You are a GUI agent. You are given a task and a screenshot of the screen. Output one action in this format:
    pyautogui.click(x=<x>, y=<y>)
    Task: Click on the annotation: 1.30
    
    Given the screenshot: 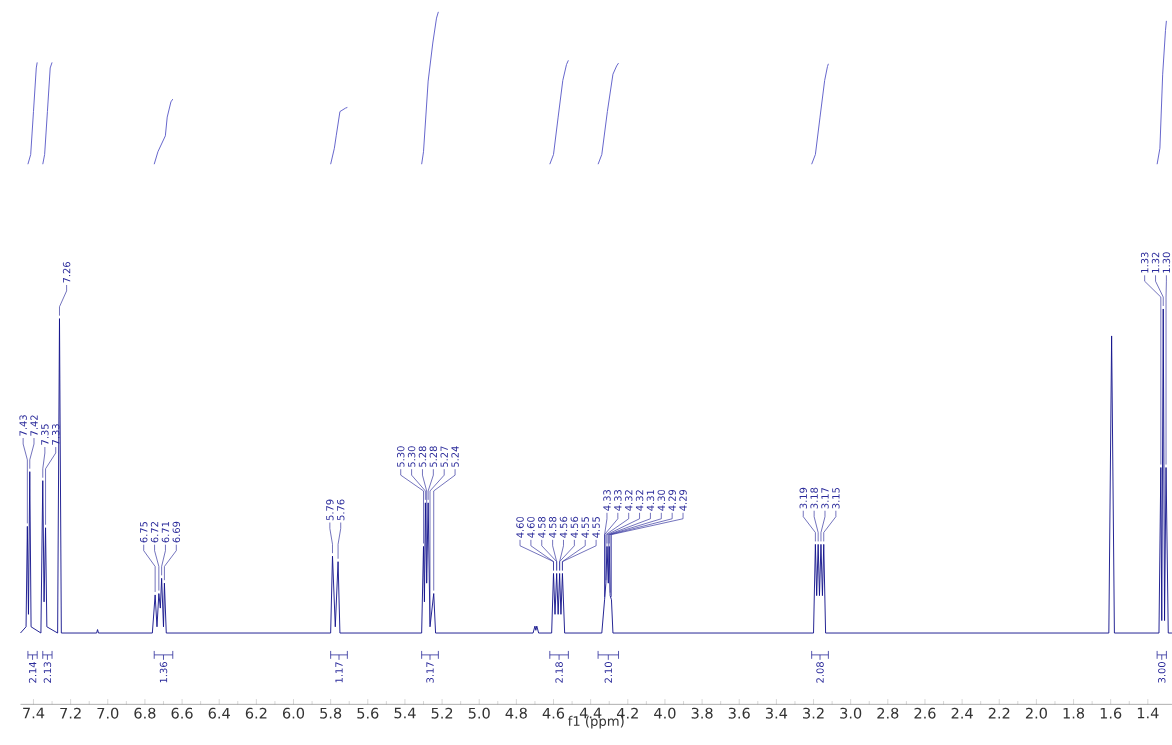 What is the action you would take?
    pyautogui.click(x=1166, y=262)
    